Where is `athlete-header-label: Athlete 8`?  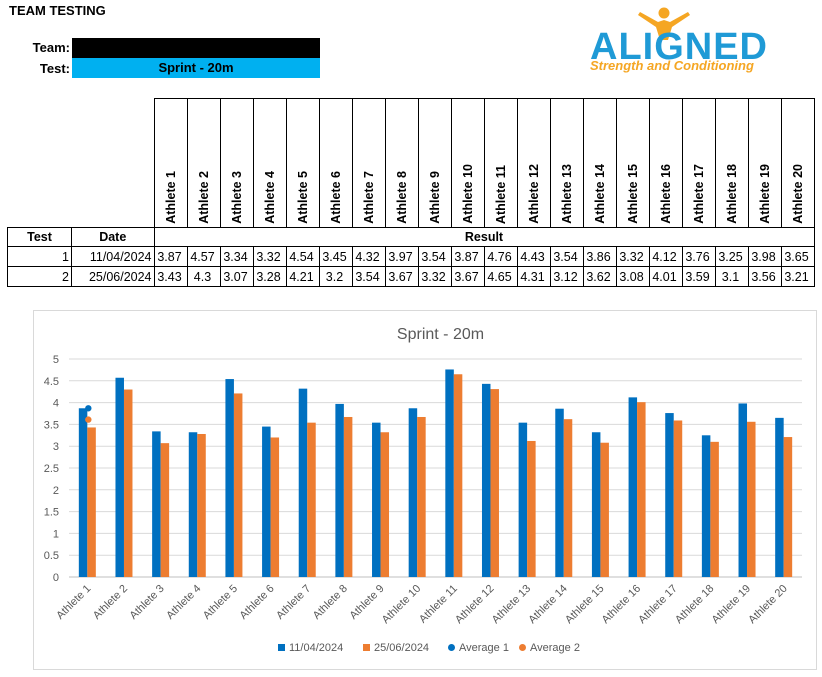
athlete-header-label: Athlete 8 is located at coordinates (401, 197).